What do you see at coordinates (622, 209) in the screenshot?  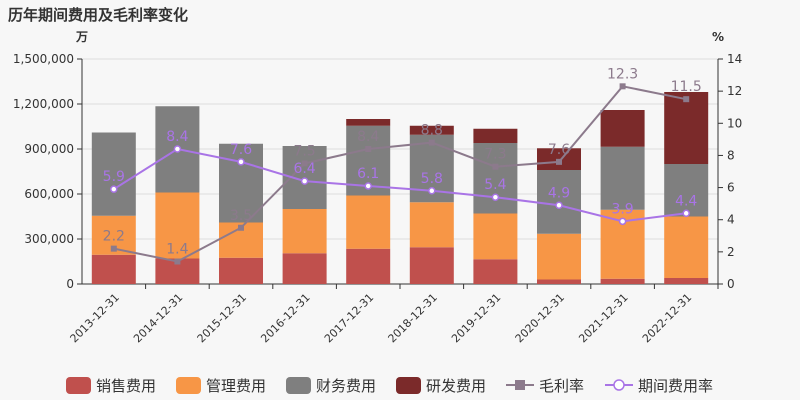 I see `data-label: 3.9` at bounding box center [622, 209].